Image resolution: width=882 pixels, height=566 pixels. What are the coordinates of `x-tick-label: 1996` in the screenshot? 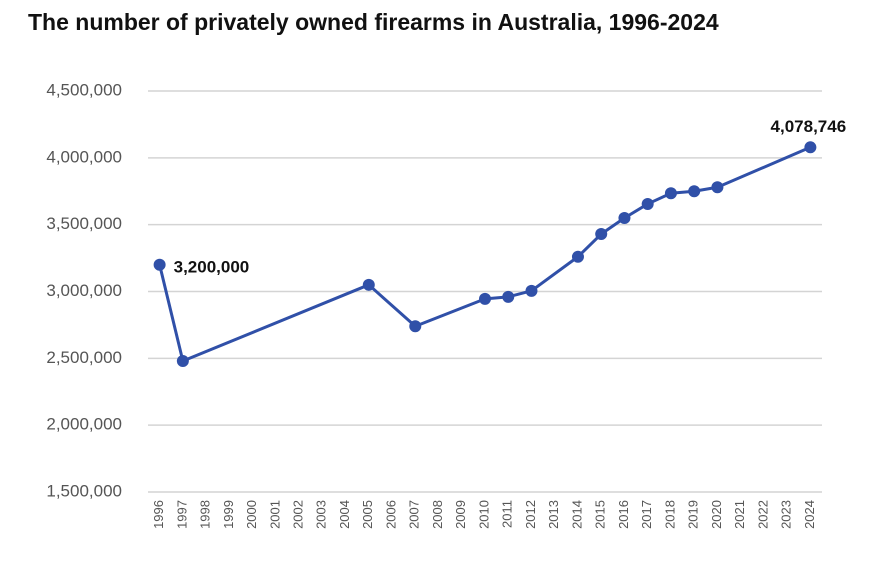 It's located at (158, 514).